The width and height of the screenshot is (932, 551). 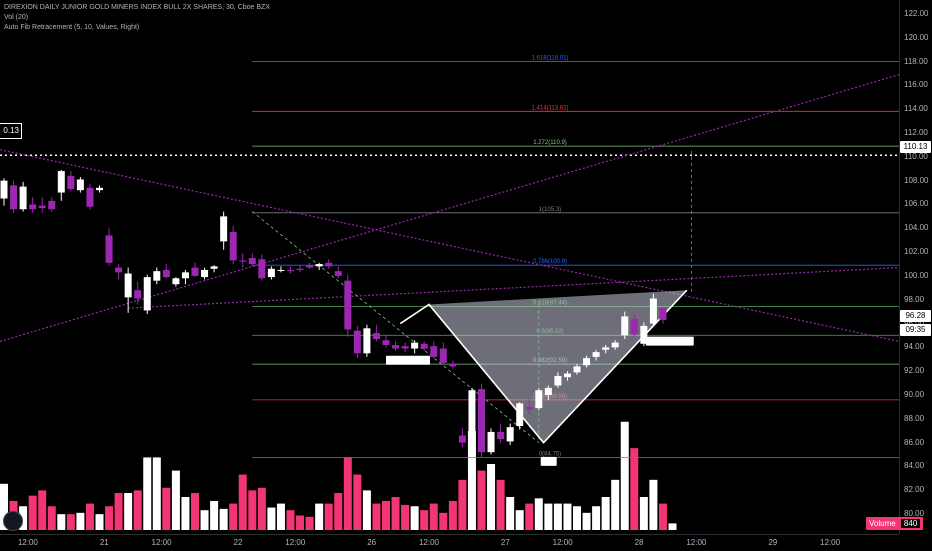 What do you see at coordinates (914, 394) in the screenshot?
I see `price-tick: 90.00` at bounding box center [914, 394].